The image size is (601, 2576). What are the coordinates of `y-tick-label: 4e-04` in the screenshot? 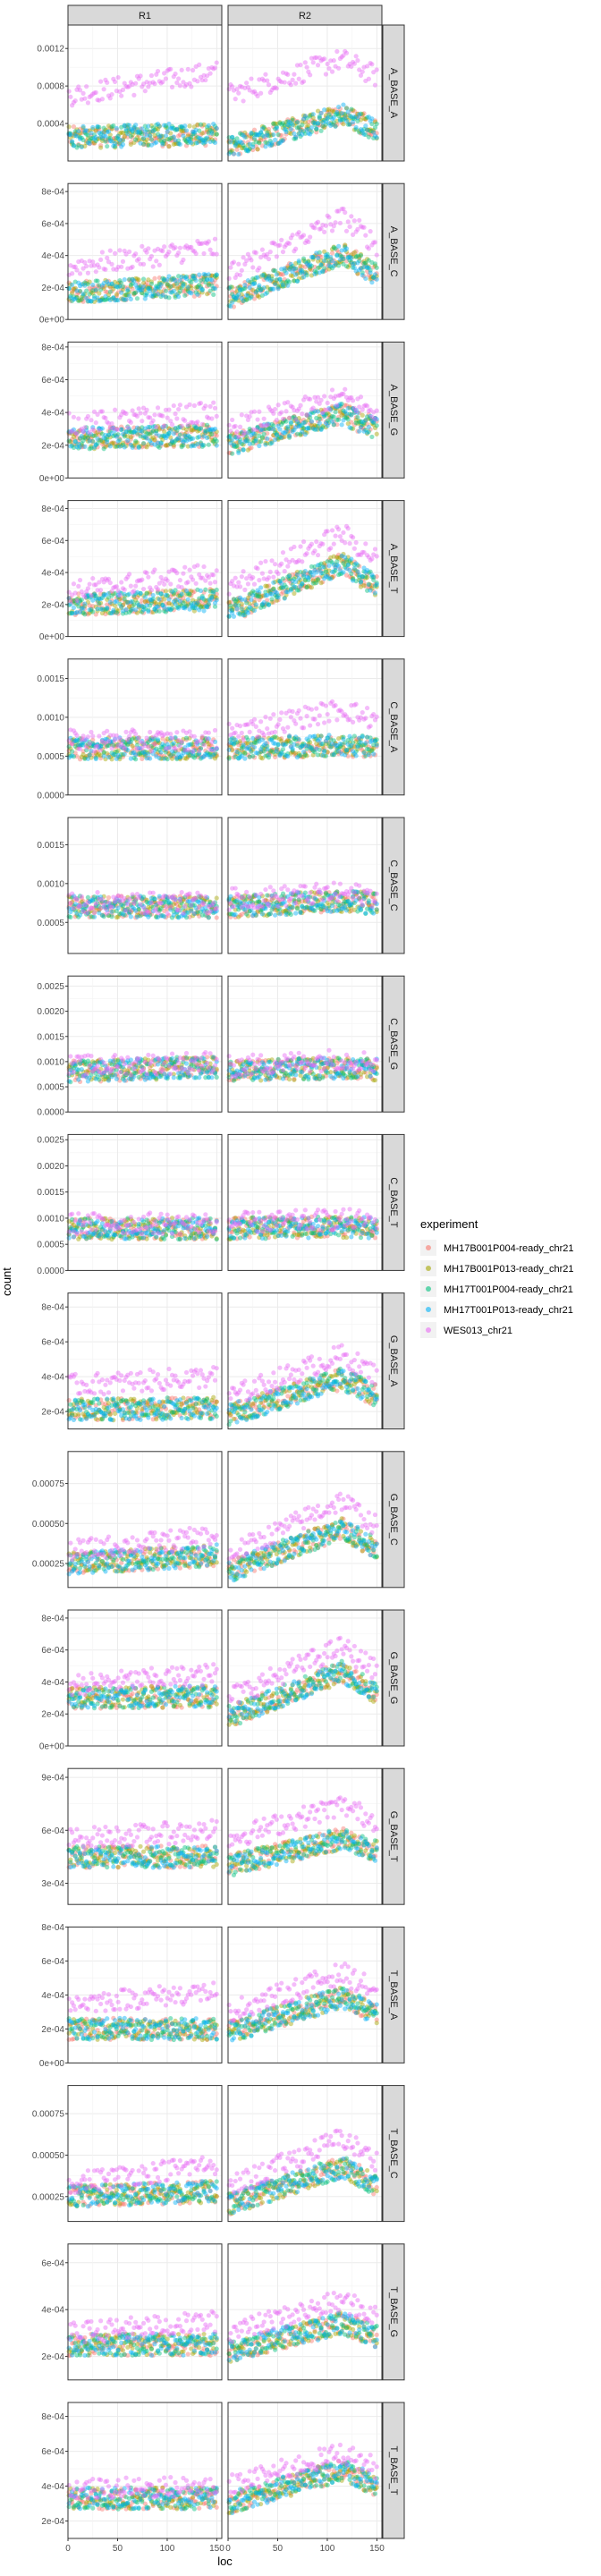 It's located at (52, 414).